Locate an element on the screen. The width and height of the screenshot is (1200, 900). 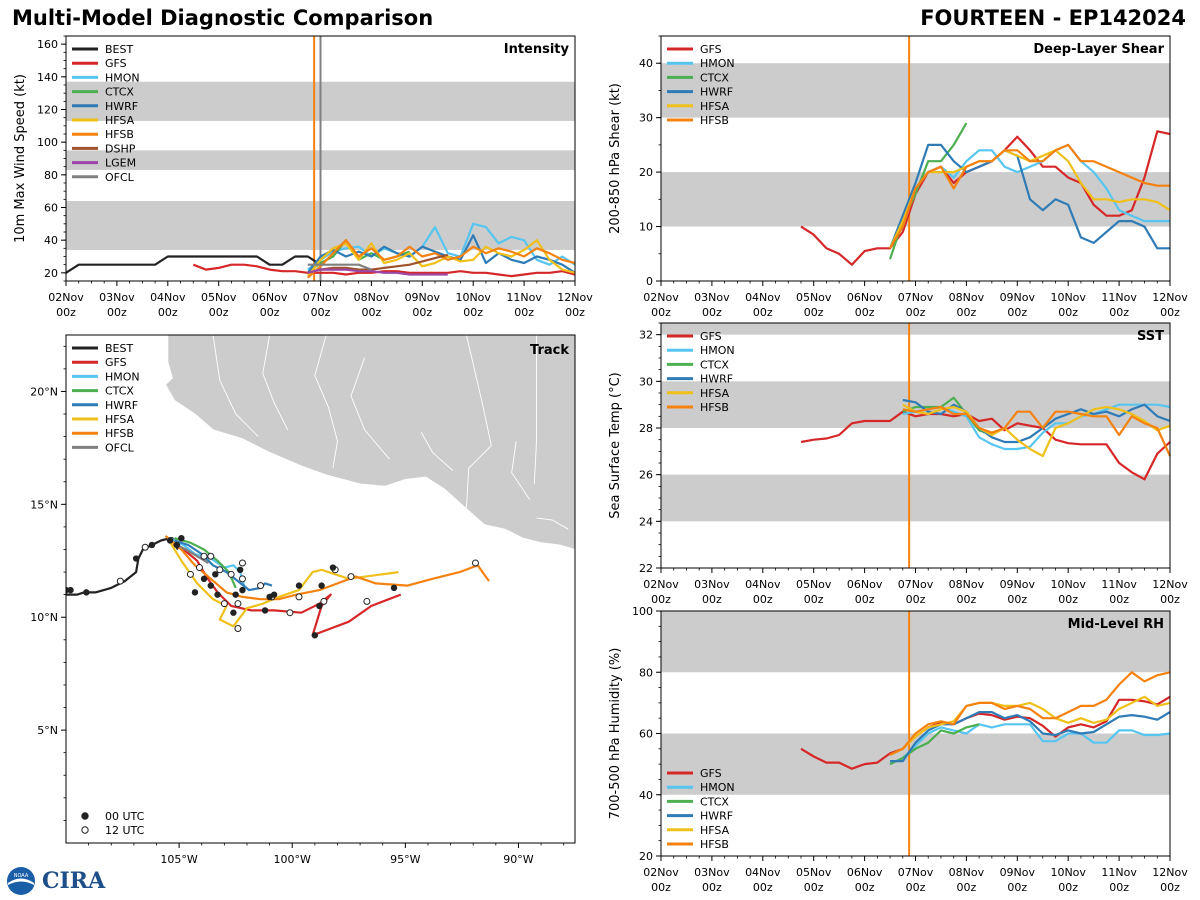
noaa-emblem-text: NOAA is located at coordinates (21, 876).